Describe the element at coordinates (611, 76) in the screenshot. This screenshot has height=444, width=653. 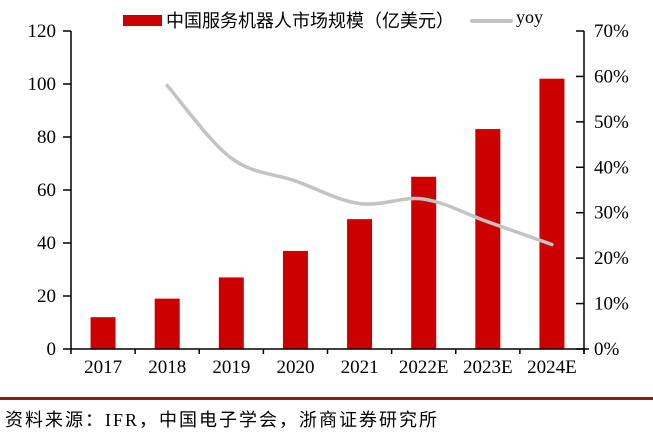
I see `right-axis-tick-label: 60%` at that location.